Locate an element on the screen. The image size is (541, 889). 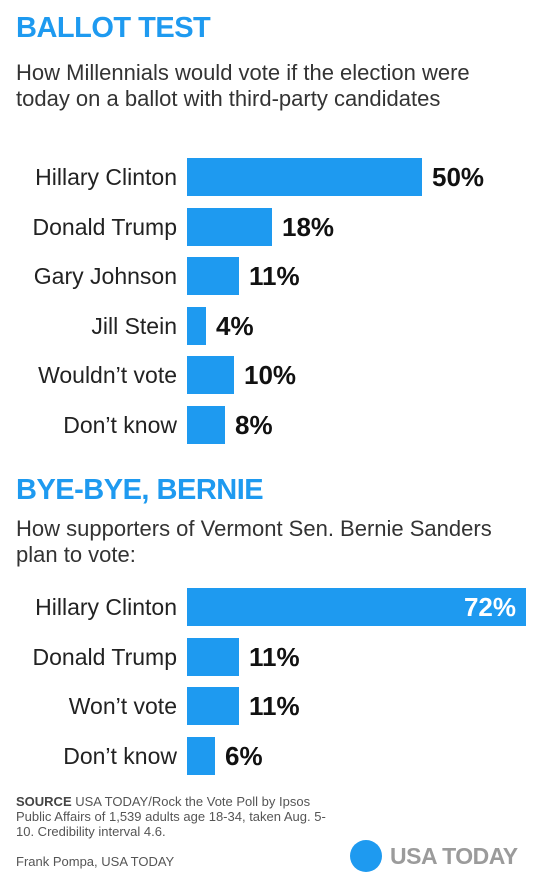
bar-row: Donald Trump 11% is located at coordinates (270, 657).